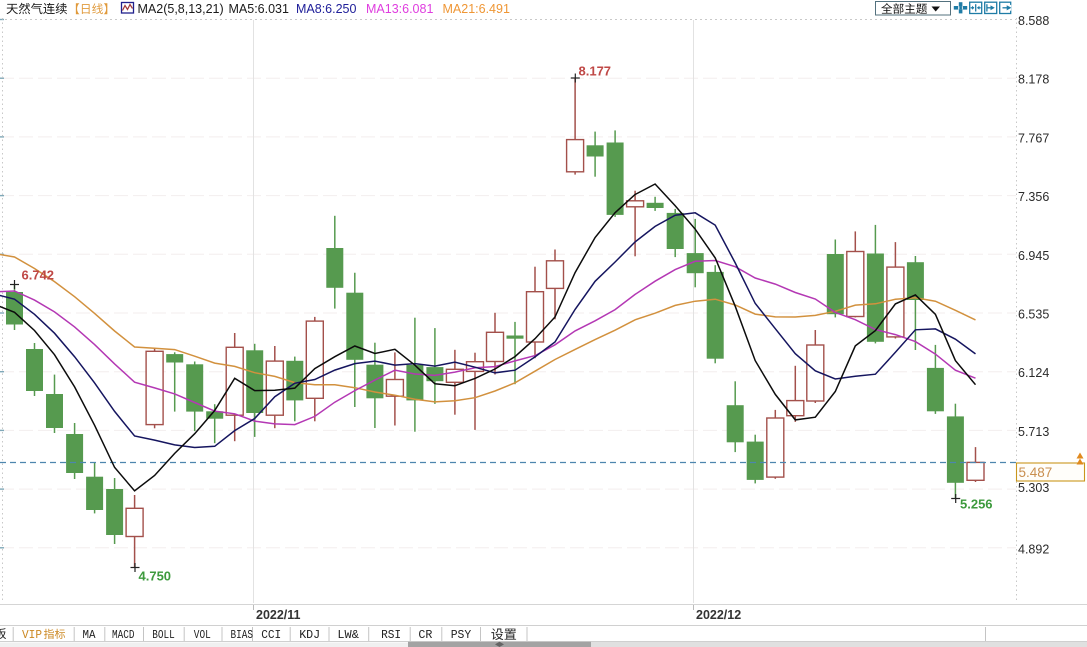  What do you see at coordinates (1033, 21) in the screenshot?
I see `svg-text: 8.588` at bounding box center [1033, 21].